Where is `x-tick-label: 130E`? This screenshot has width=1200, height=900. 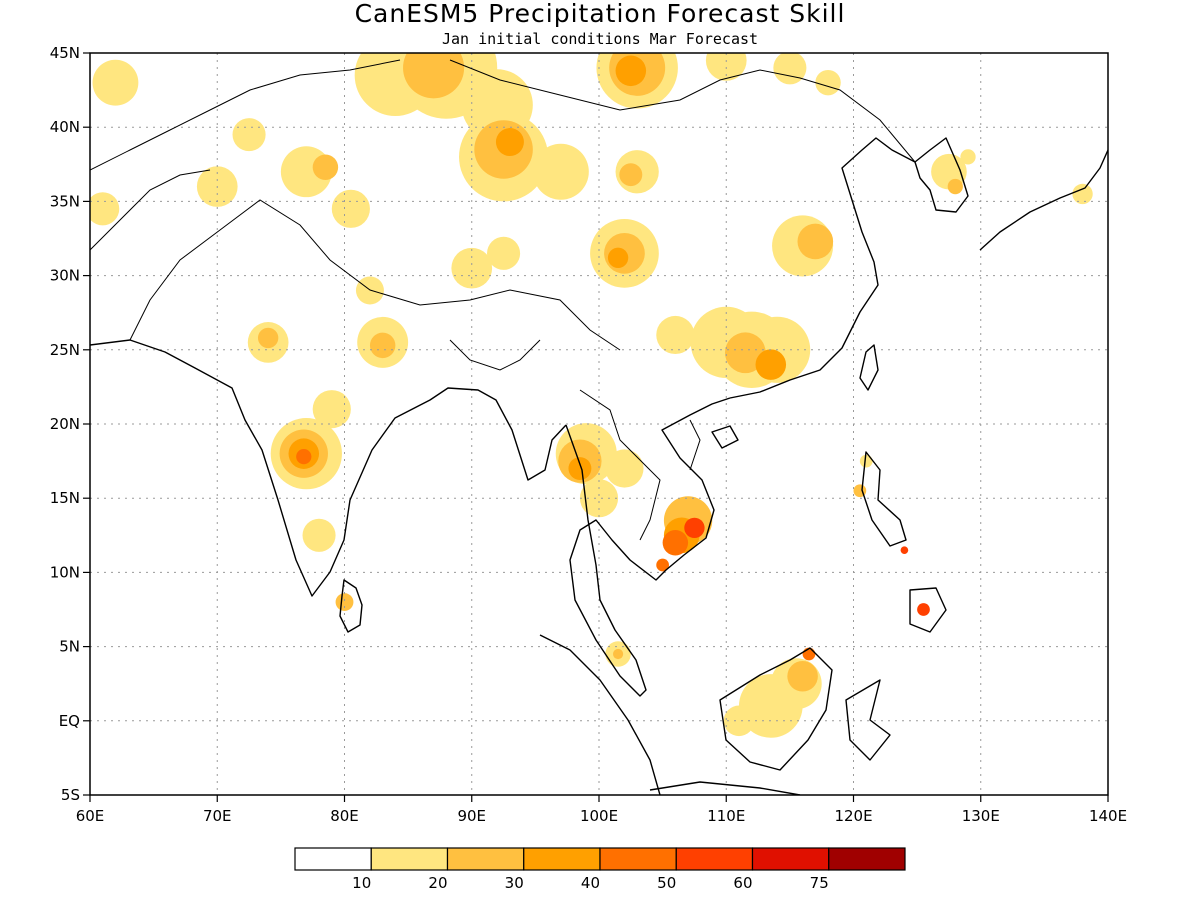
x-tick-label: 130E is located at coordinates (981, 816).